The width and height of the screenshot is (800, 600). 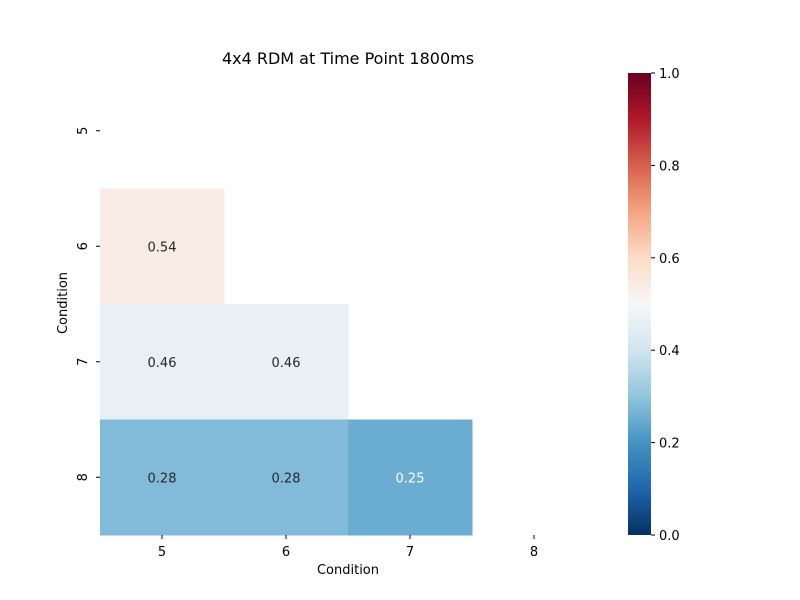 What do you see at coordinates (162, 552) in the screenshot?
I see `x-tick-label: 5` at bounding box center [162, 552].